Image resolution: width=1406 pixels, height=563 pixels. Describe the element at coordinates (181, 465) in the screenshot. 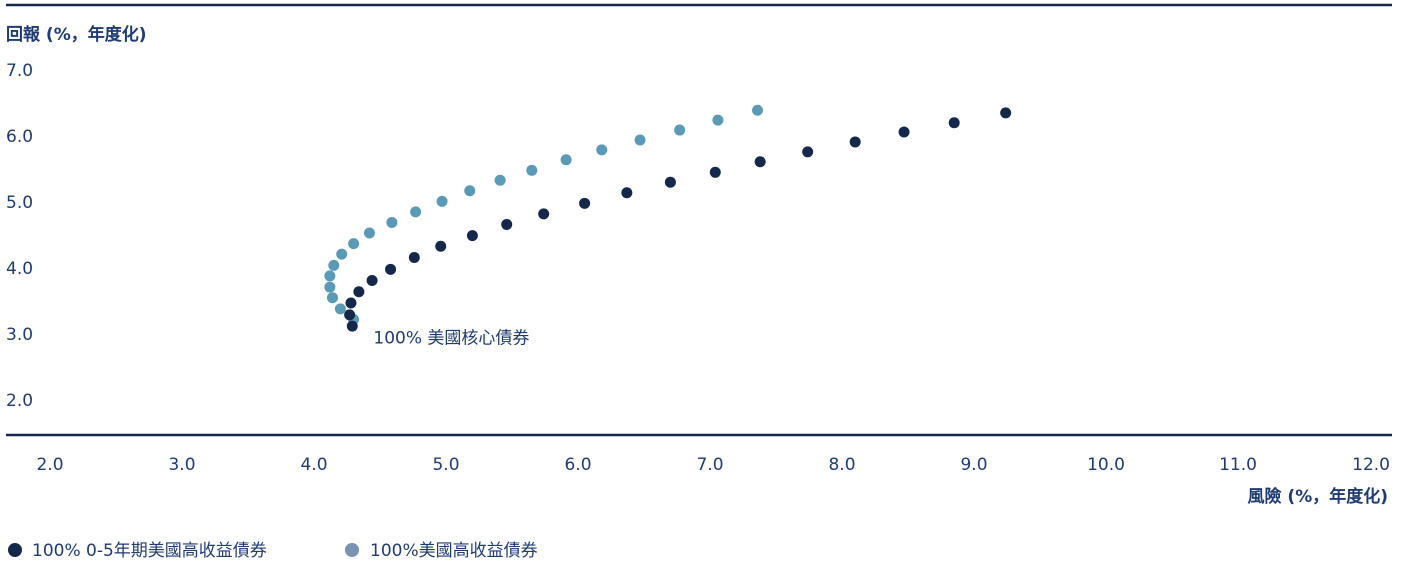

I see `x-tick-label: 3.0` at that location.